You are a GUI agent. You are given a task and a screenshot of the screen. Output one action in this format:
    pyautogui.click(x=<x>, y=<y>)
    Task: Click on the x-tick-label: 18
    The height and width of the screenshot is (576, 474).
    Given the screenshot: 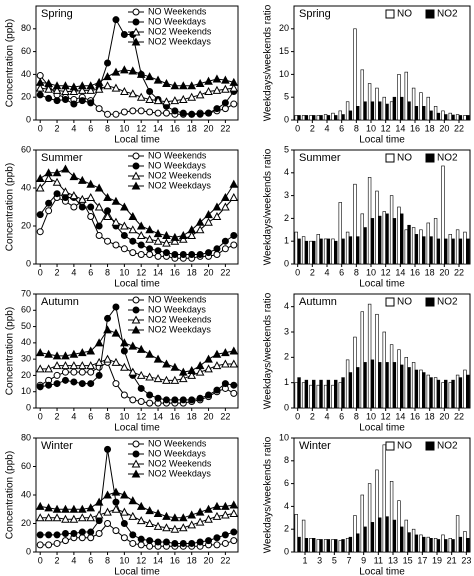 What is the action you would take?
    pyautogui.click(x=192, y=272)
    